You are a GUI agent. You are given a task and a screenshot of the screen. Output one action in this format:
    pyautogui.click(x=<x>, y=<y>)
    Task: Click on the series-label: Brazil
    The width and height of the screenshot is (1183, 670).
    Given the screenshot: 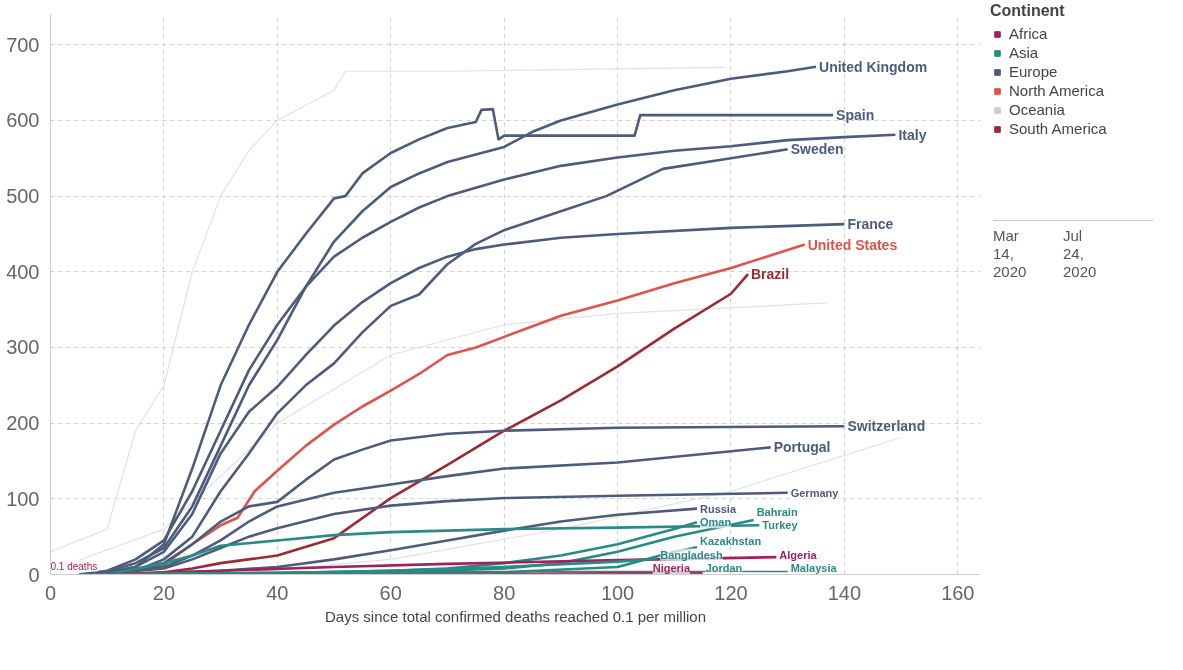 What is the action you would take?
    pyautogui.click(x=770, y=274)
    